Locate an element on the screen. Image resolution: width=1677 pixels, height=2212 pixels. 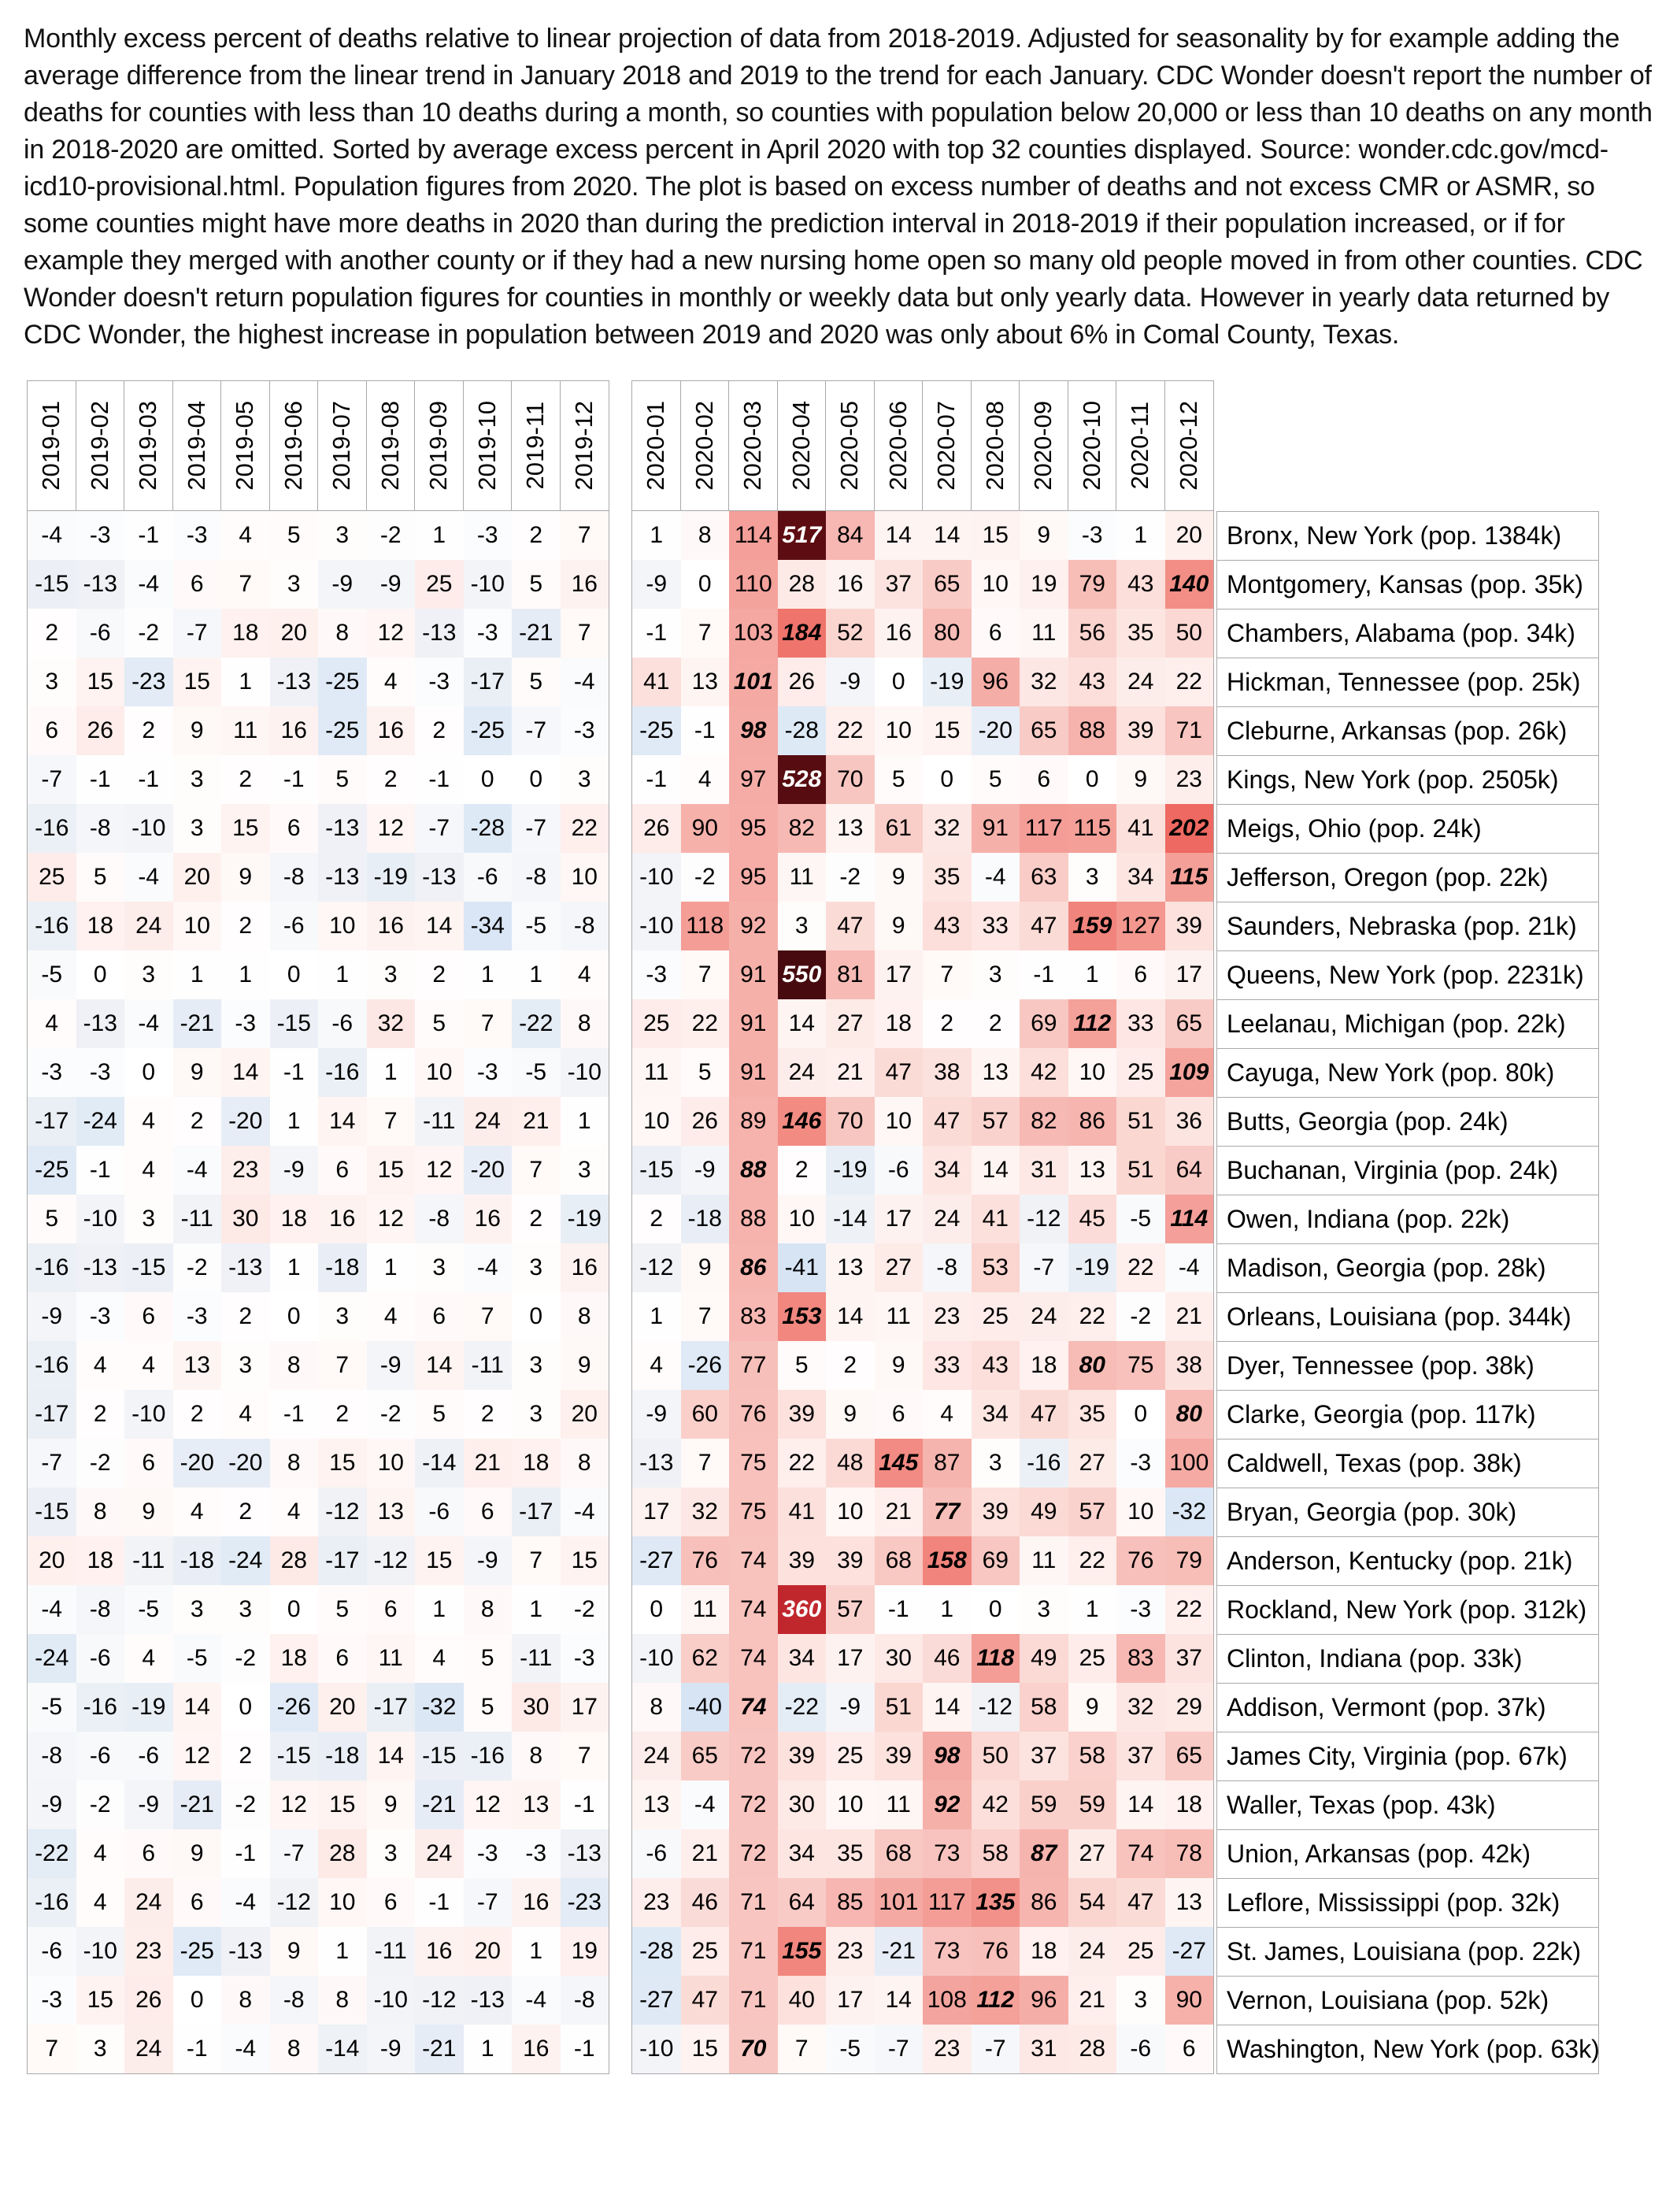
heatmap-cell: 32 is located at coordinates (390, 1024).